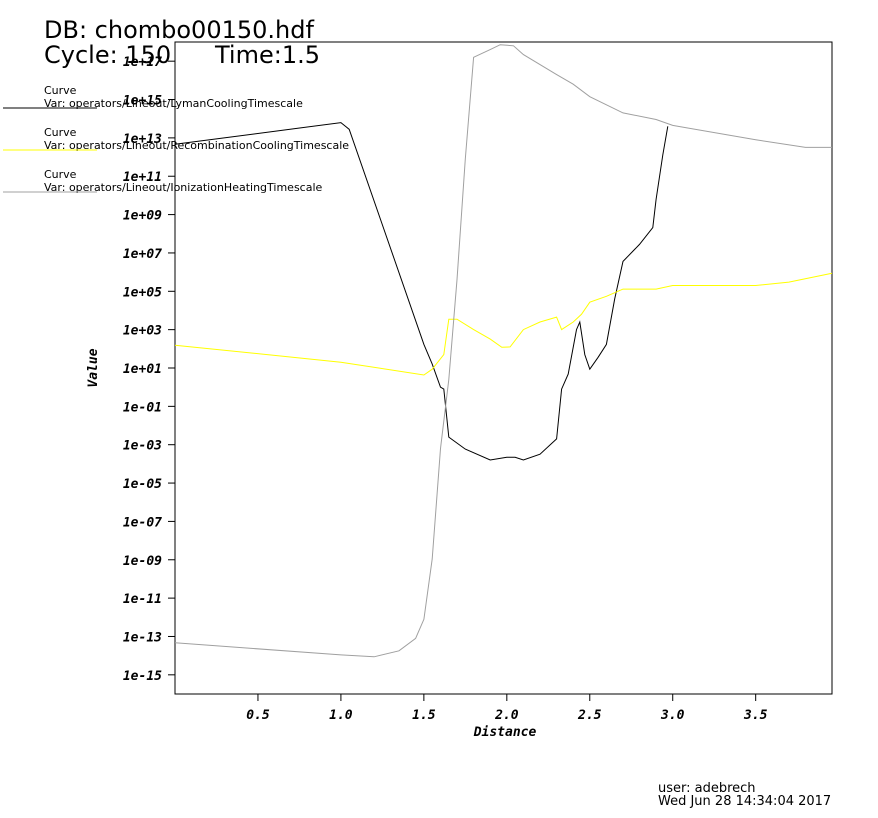 The width and height of the screenshot is (878, 818). What do you see at coordinates (142, 676) in the screenshot?
I see `y-tick-label: 1e-15` at bounding box center [142, 676].